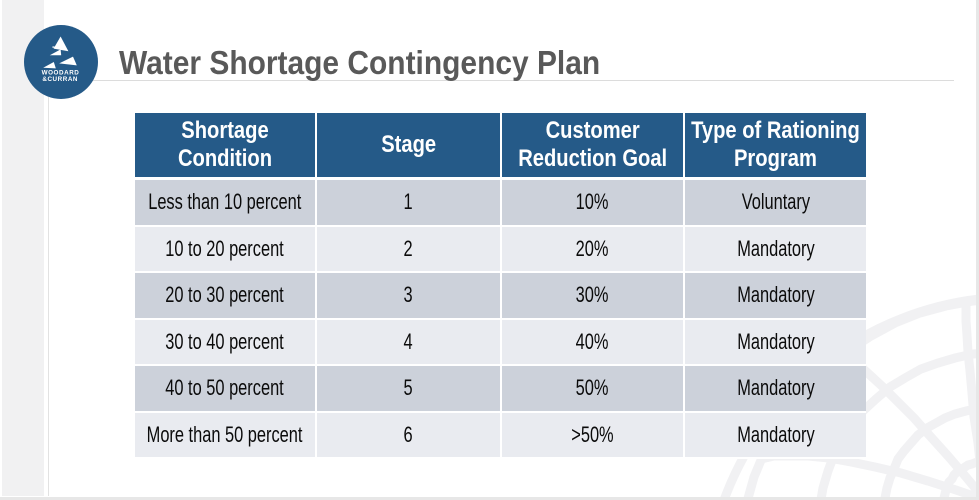 This screenshot has height=500, width=979. What do you see at coordinates (61, 73) in the screenshot?
I see `svg-text: WOODARD` at bounding box center [61, 73].